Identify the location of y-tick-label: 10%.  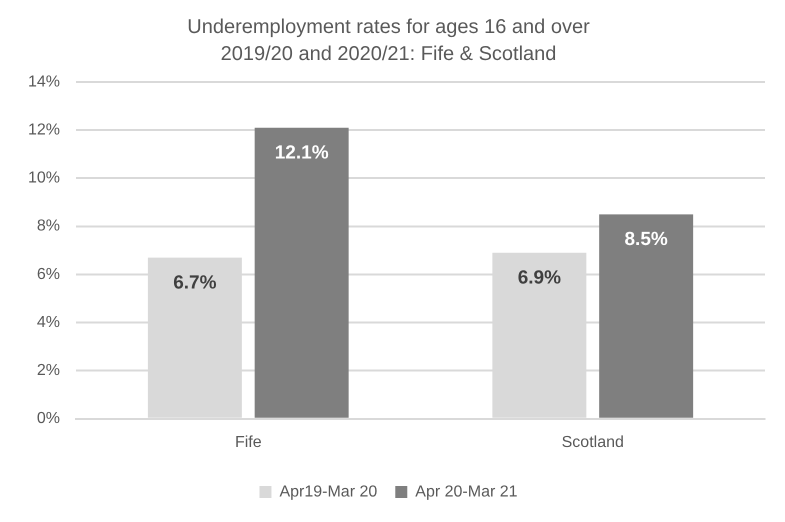
(44, 178).